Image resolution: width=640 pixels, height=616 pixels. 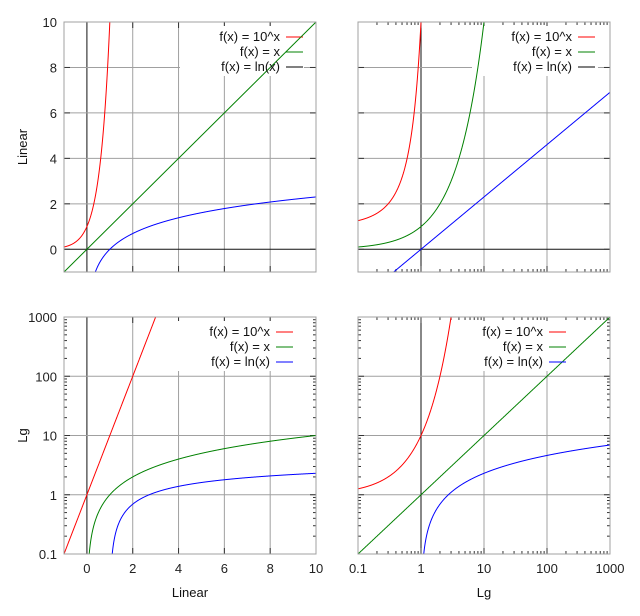 I want to click on y-tick-label: 8, so click(x=53, y=67).